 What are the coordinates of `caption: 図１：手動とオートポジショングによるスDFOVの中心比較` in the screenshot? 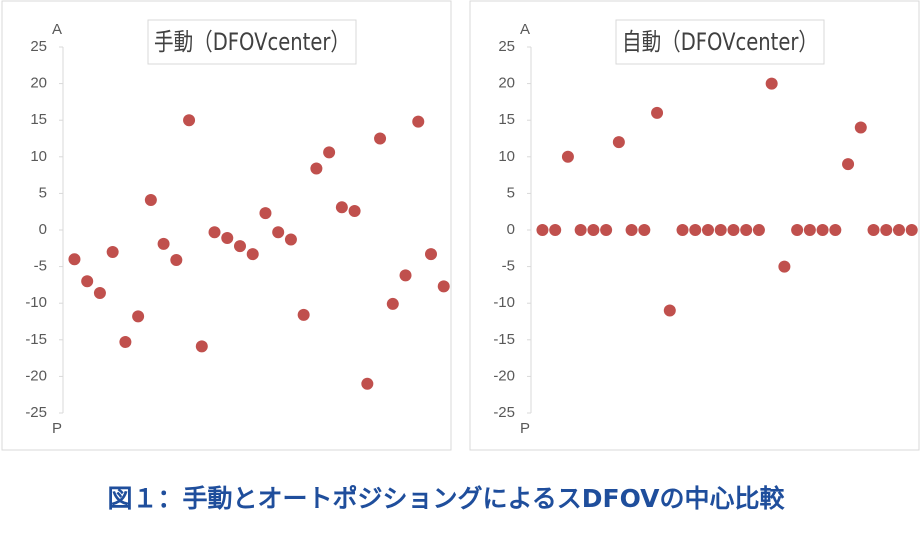 It's located at (446, 498).